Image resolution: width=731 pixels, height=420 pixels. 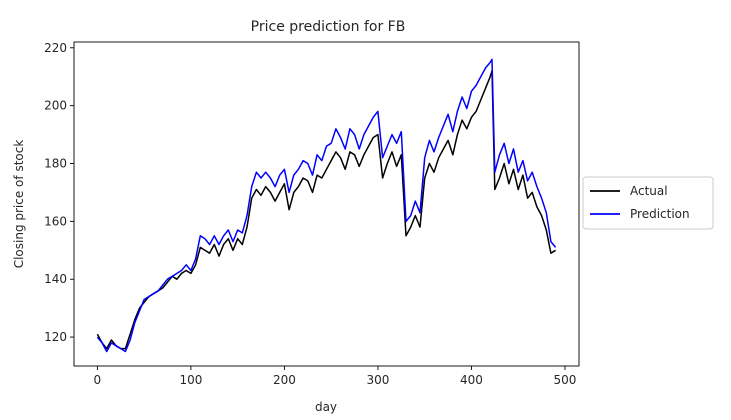 What do you see at coordinates (59, 192) in the screenshot?
I see `y-axis: 120 140 160 180 200 220` at bounding box center [59, 192].